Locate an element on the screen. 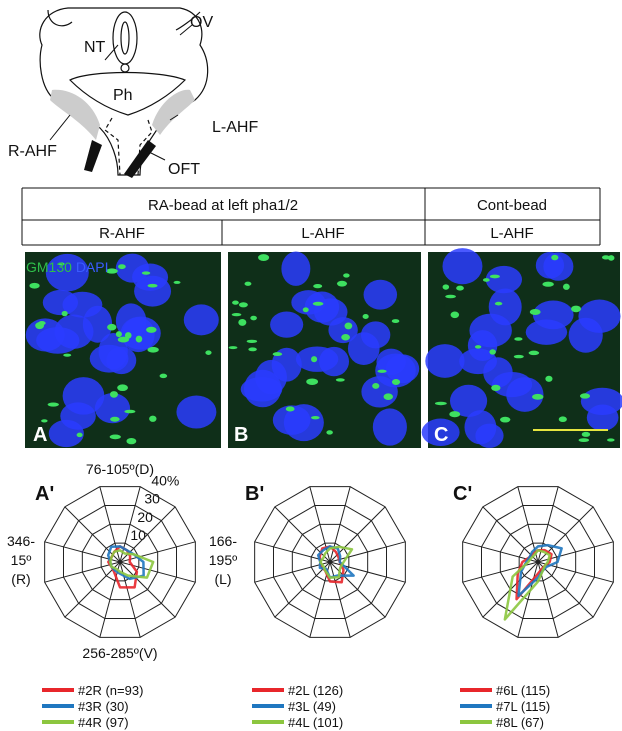 The width and height of the screenshot is (622, 731). stain-marker: GM130 is located at coordinates (49, 267).